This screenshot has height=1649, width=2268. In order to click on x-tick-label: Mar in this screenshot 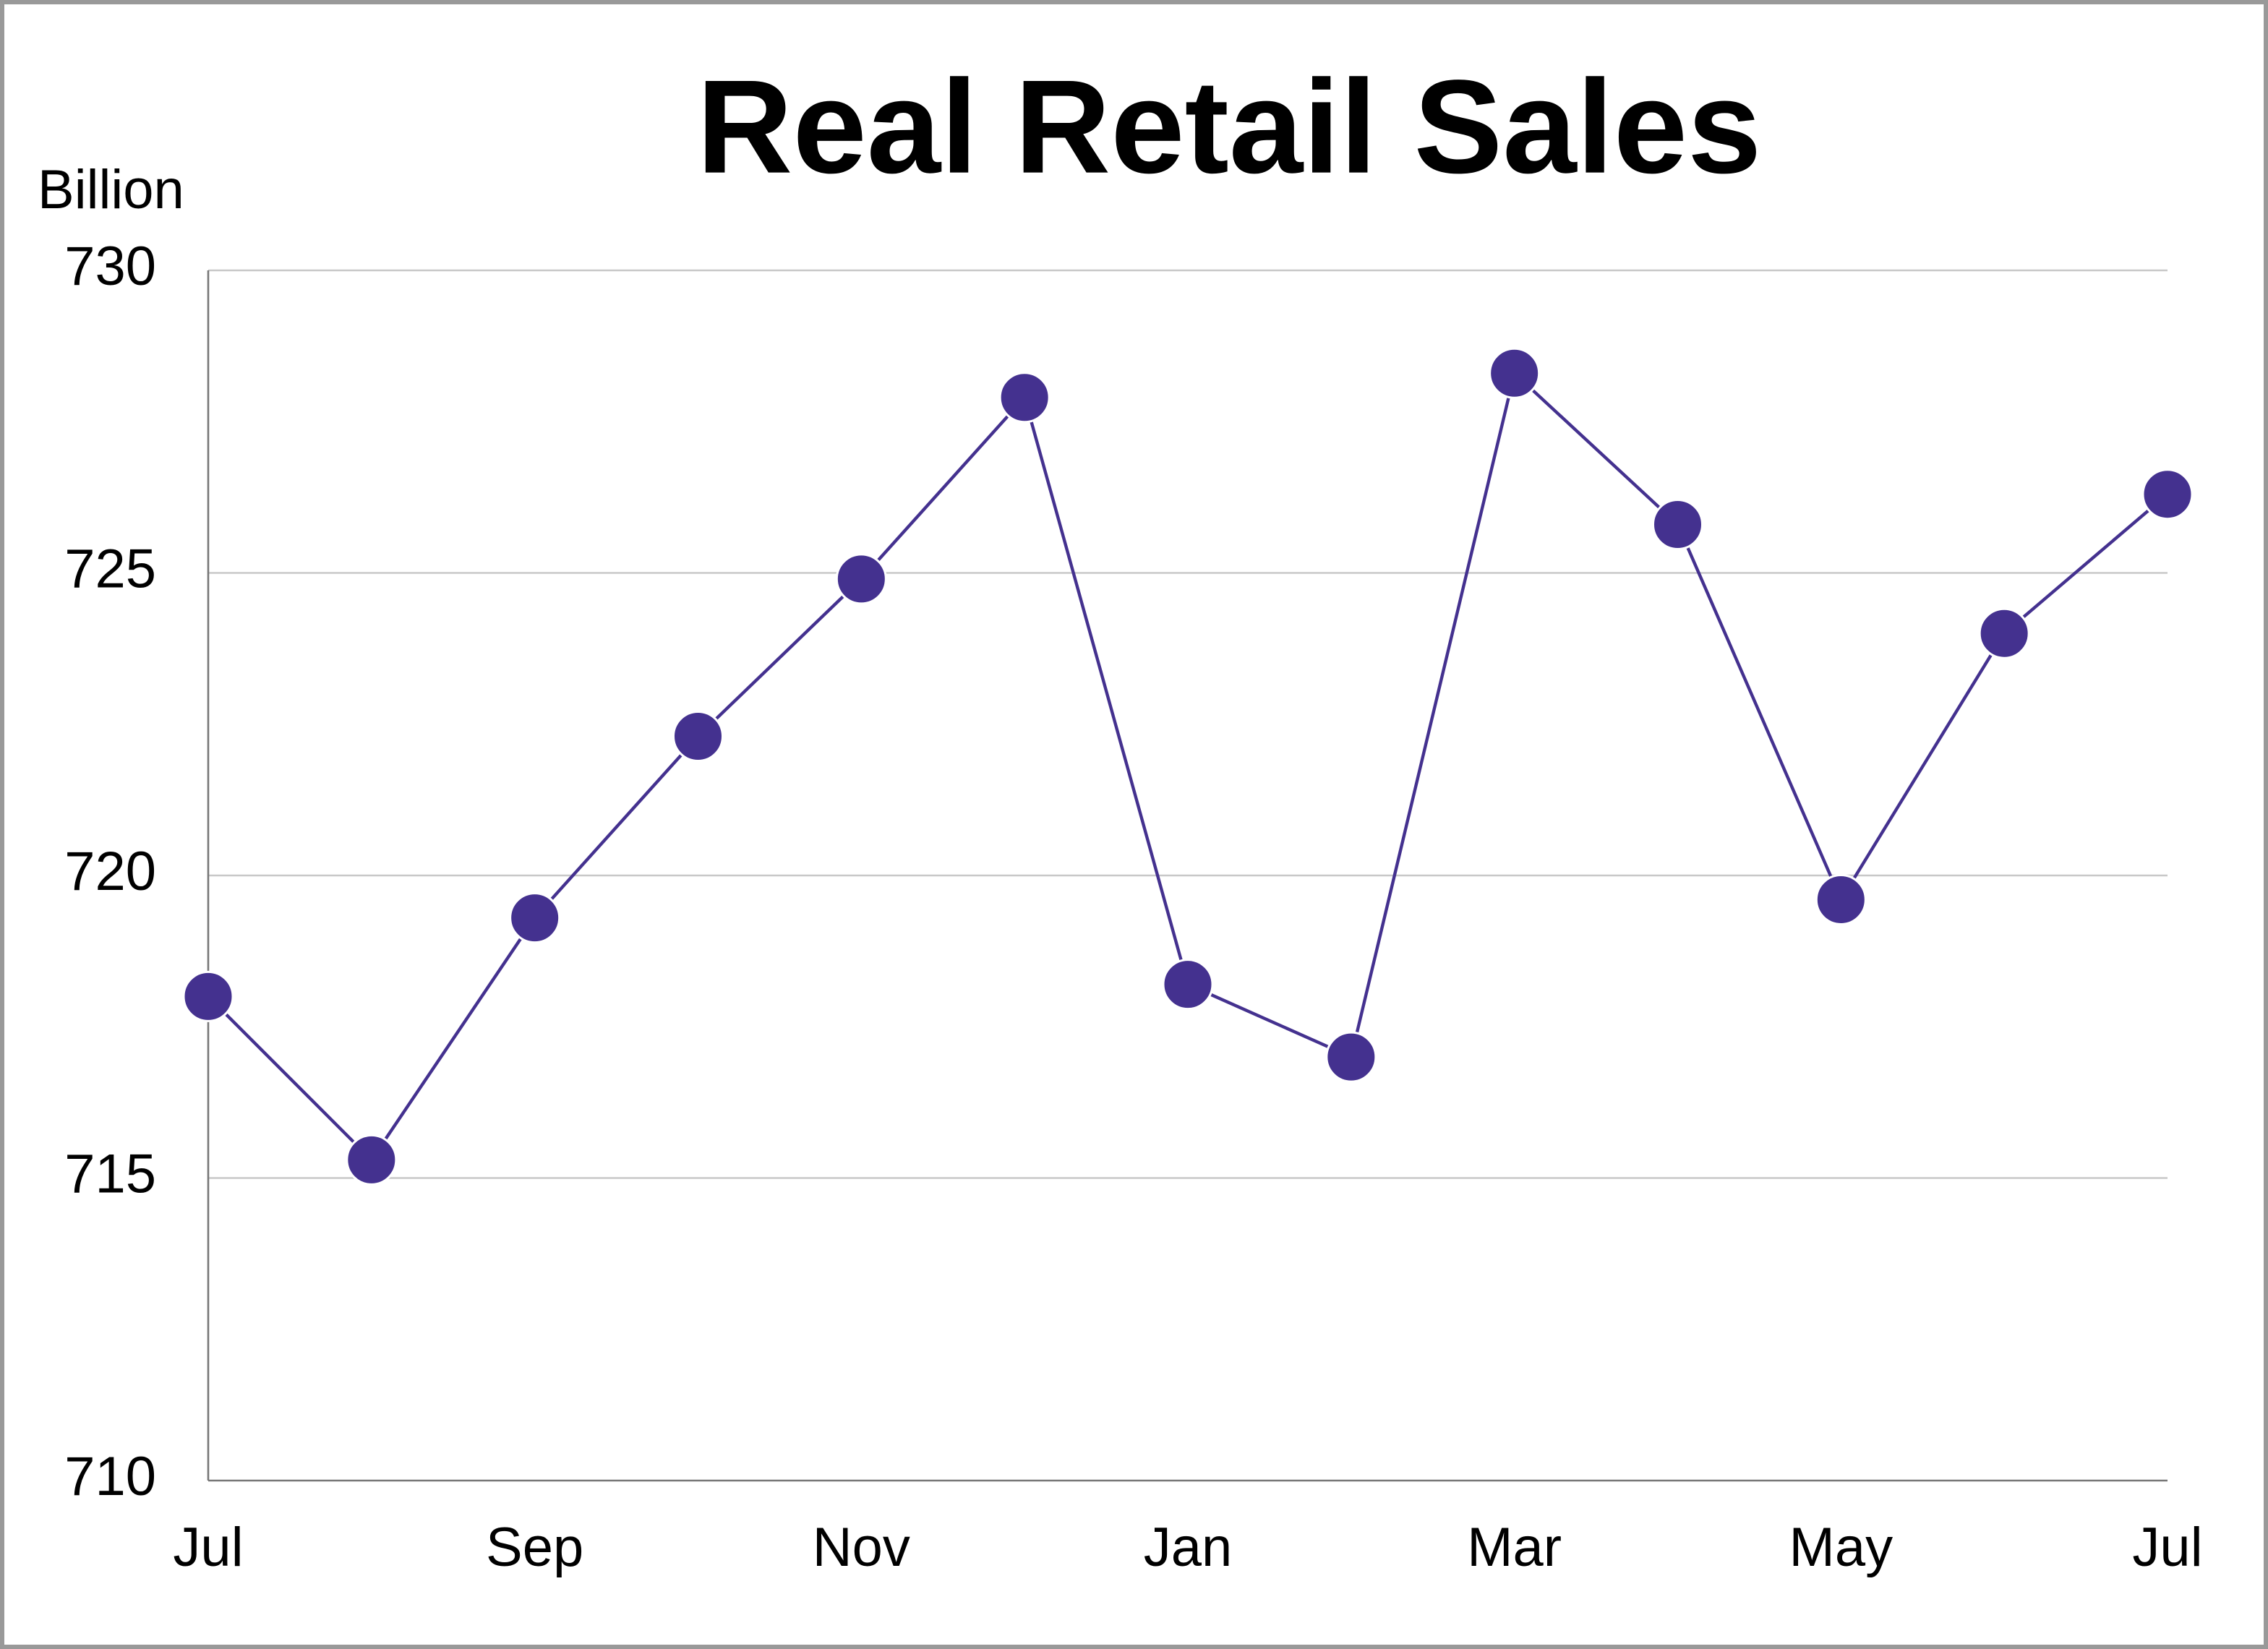, I will do `click(1514, 1547)`.